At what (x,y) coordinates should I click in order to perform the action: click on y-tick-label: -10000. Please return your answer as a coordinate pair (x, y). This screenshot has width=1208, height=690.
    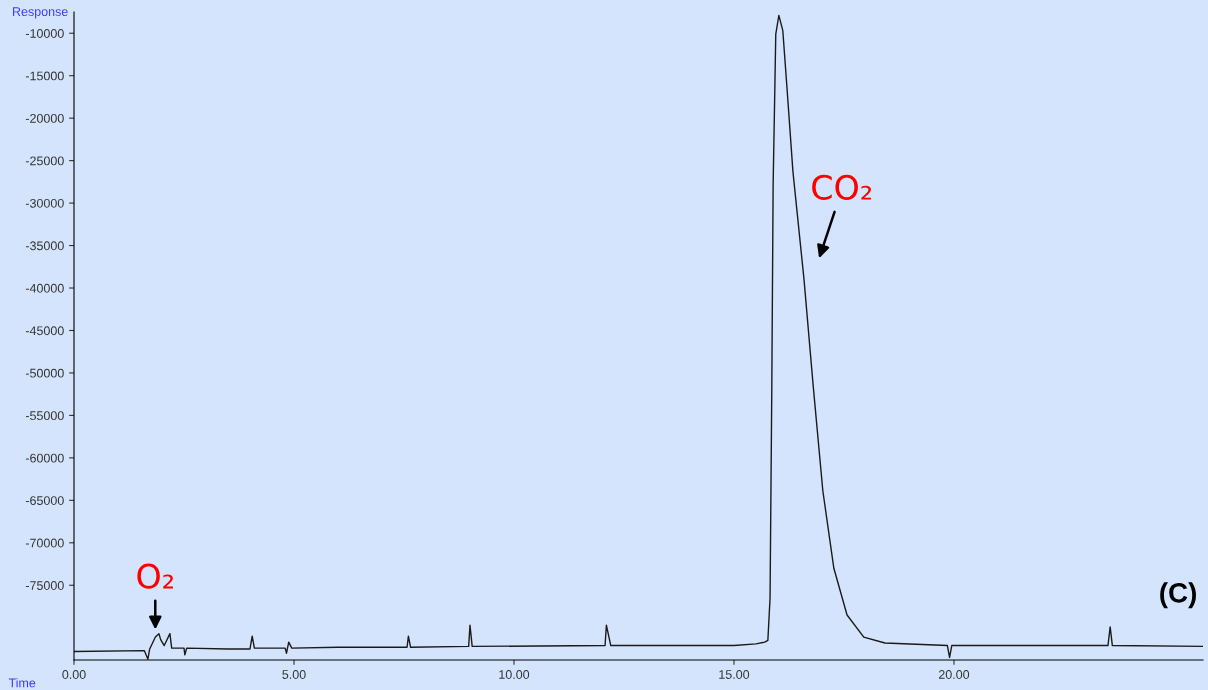
    Looking at the image, I should click on (44, 33).